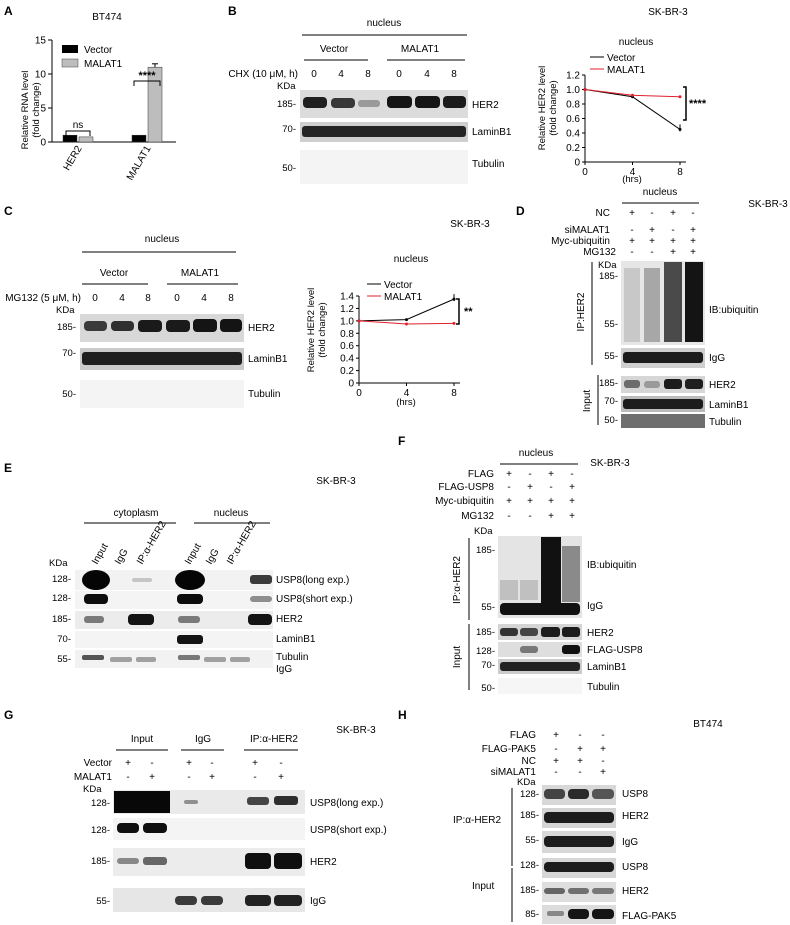 Image resolution: width=790 pixels, height=925 pixels. What do you see at coordinates (36, 109) in the screenshot?
I see `y-axis-label: (fold change)` at bounding box center [36, 109].